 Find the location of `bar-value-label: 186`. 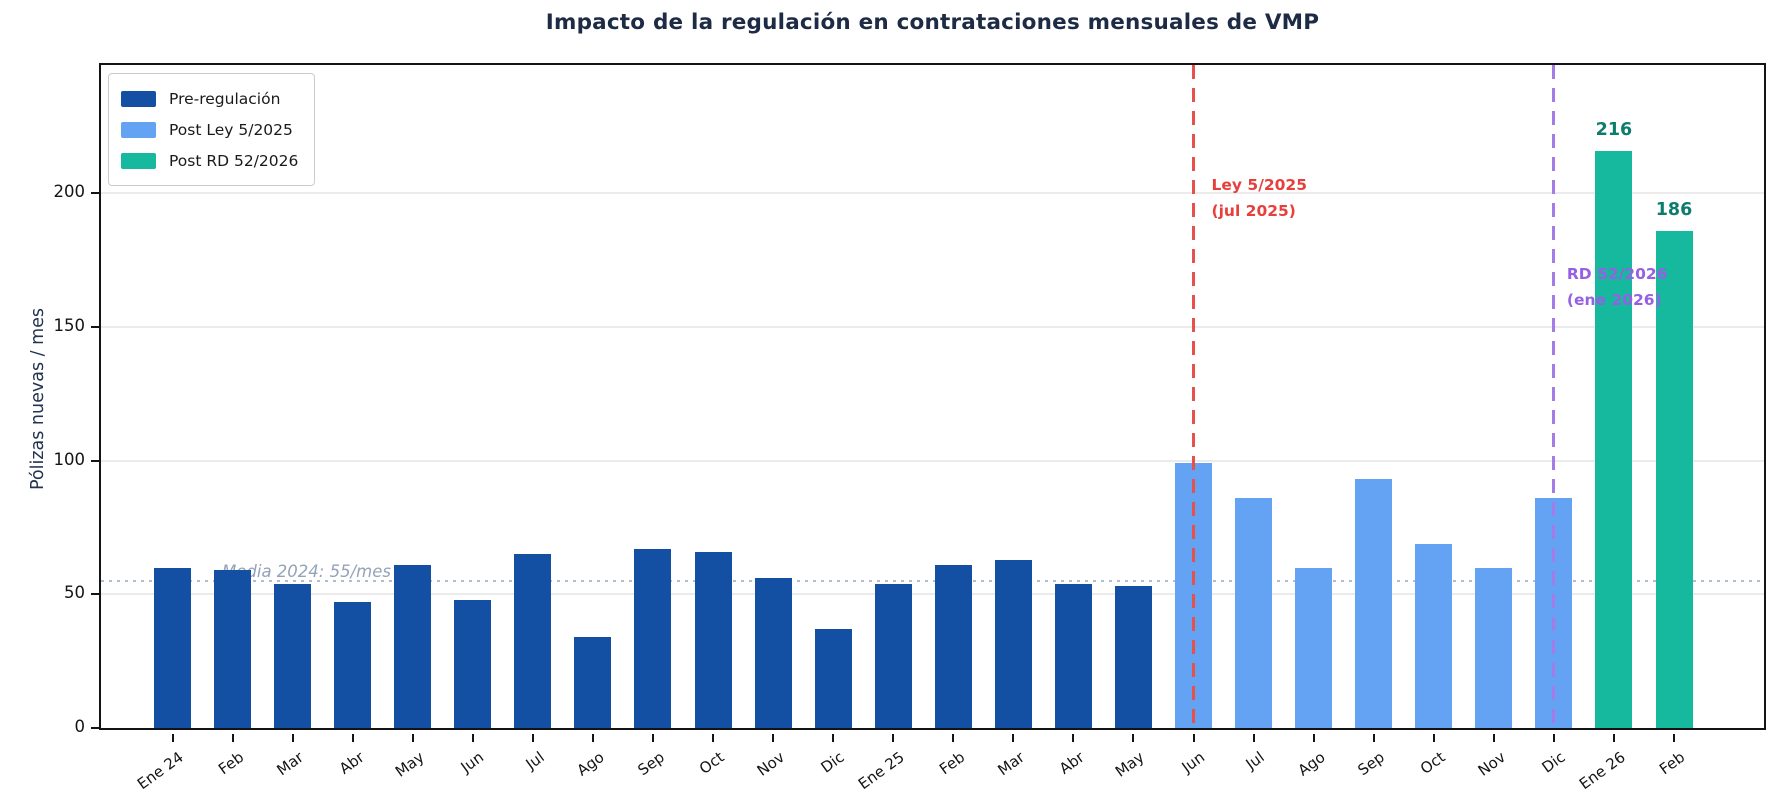

bar-value-label: 186 is located at coordinates (1674, 209).